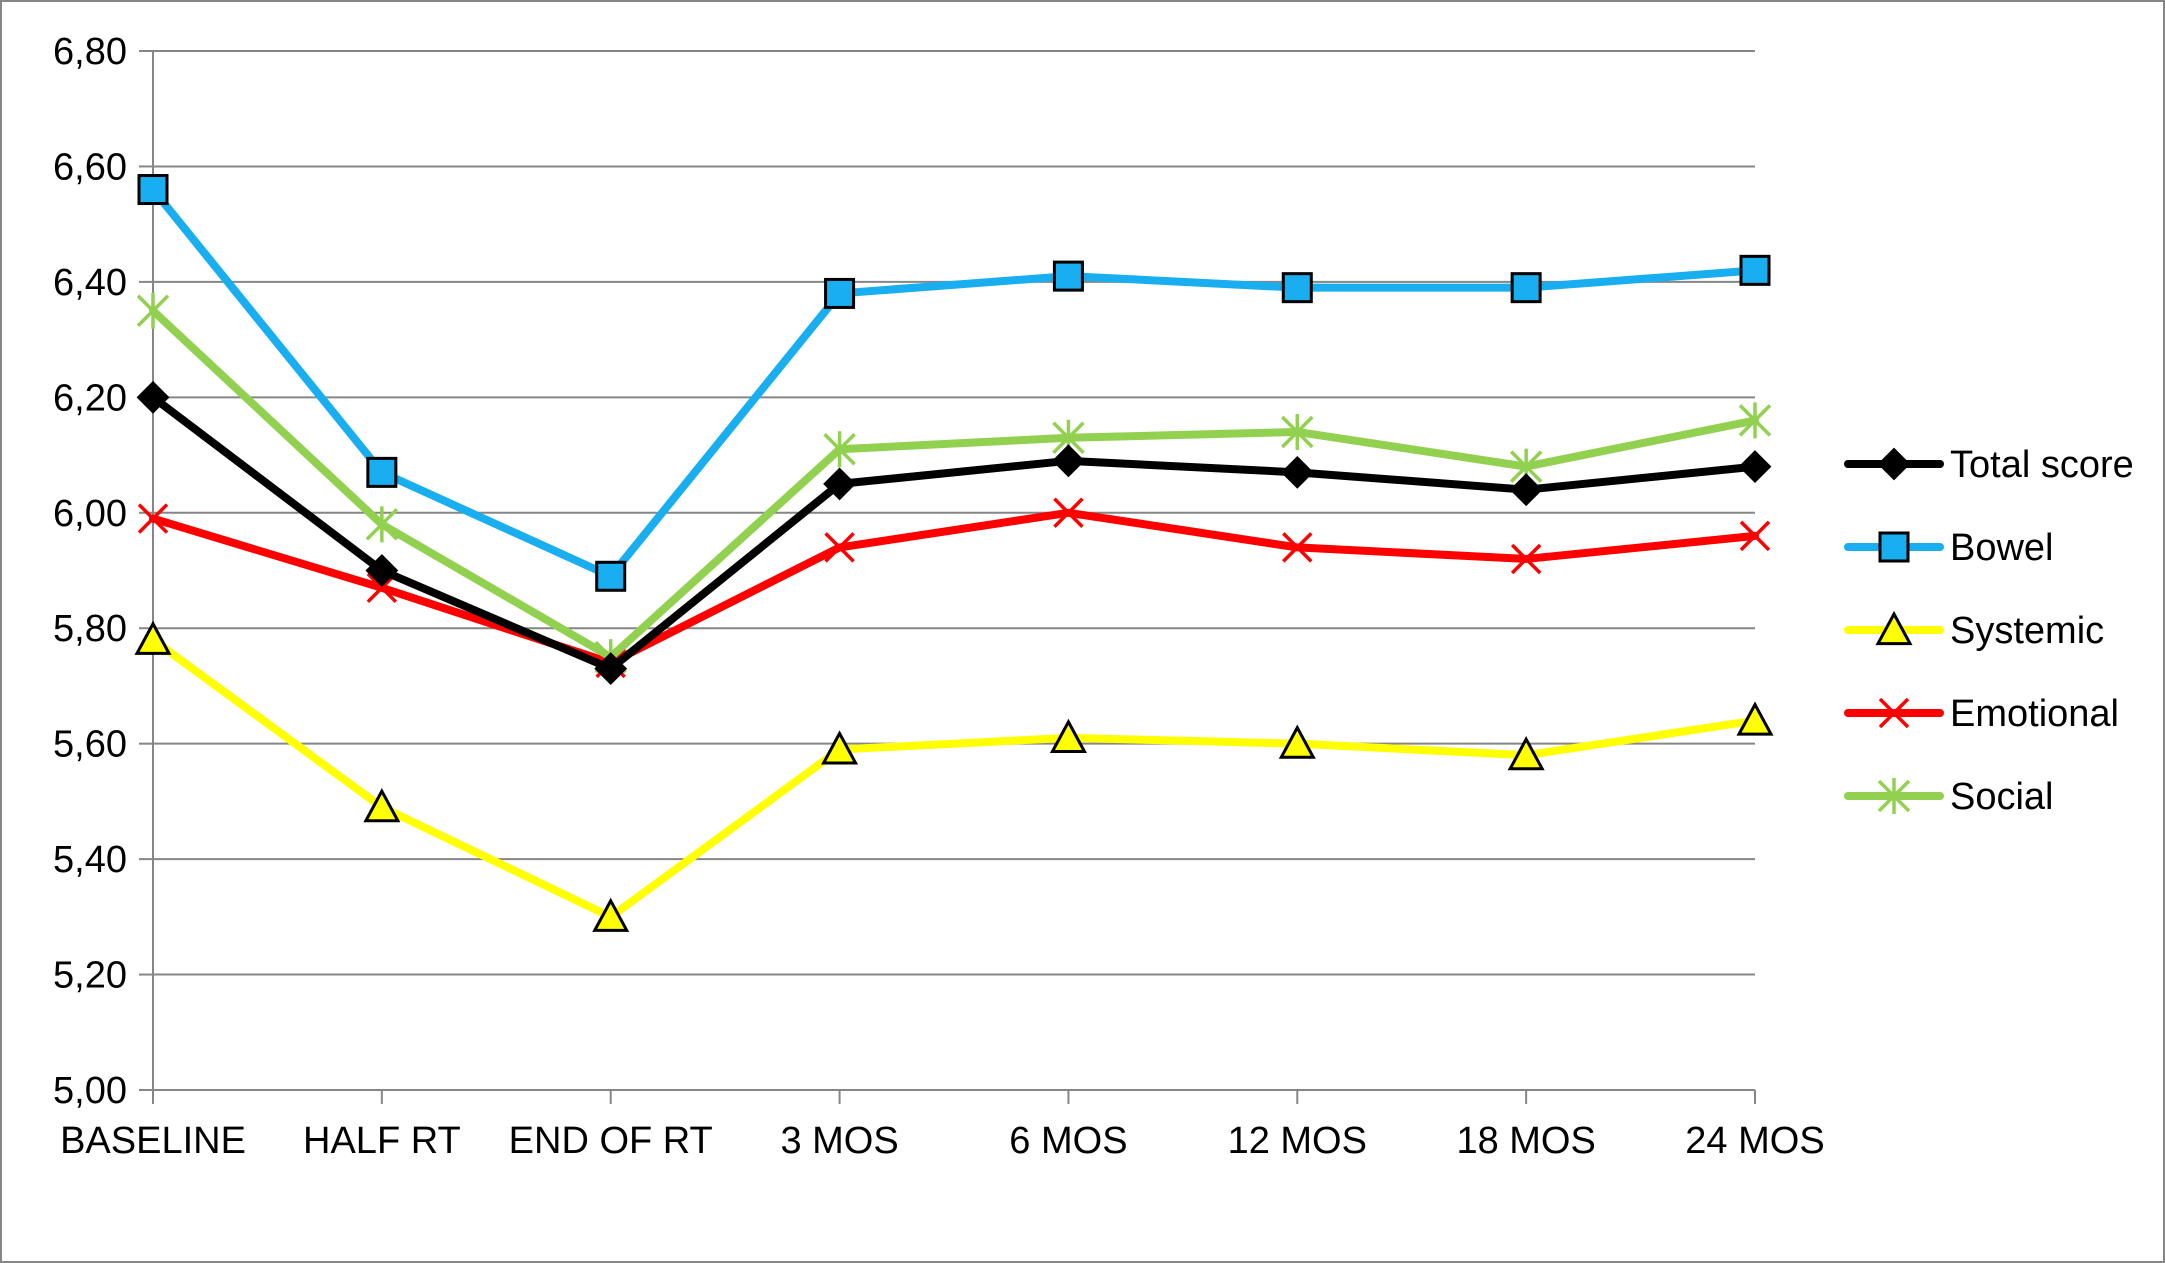  Describe the element at coordinates (90, 745) in the screenshot. I see `y-tick-label: 5,60` at that location.